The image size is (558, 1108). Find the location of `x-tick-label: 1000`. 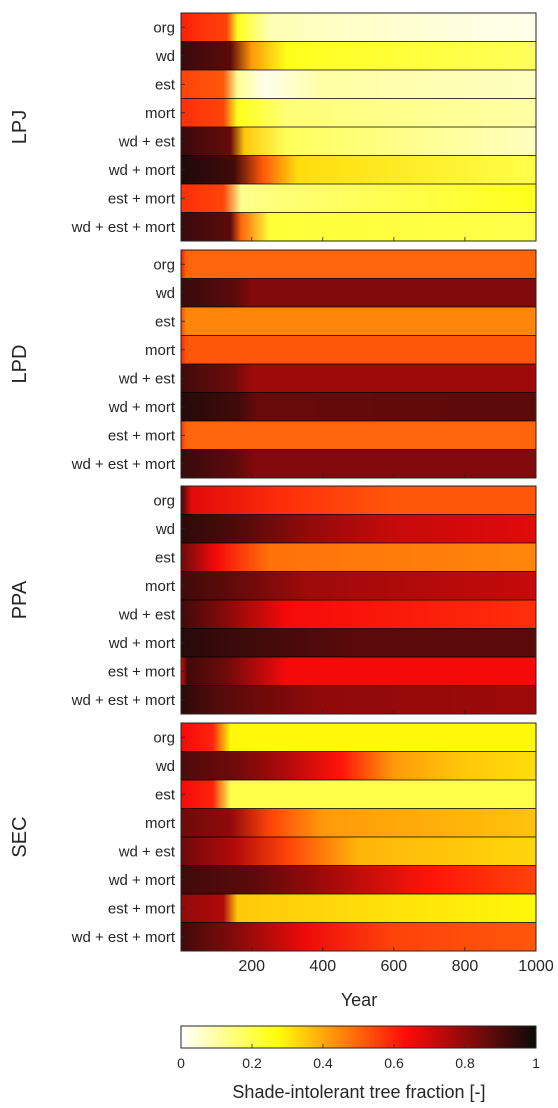

x-tick-label: 1000 is located at coordinates (536, 966).